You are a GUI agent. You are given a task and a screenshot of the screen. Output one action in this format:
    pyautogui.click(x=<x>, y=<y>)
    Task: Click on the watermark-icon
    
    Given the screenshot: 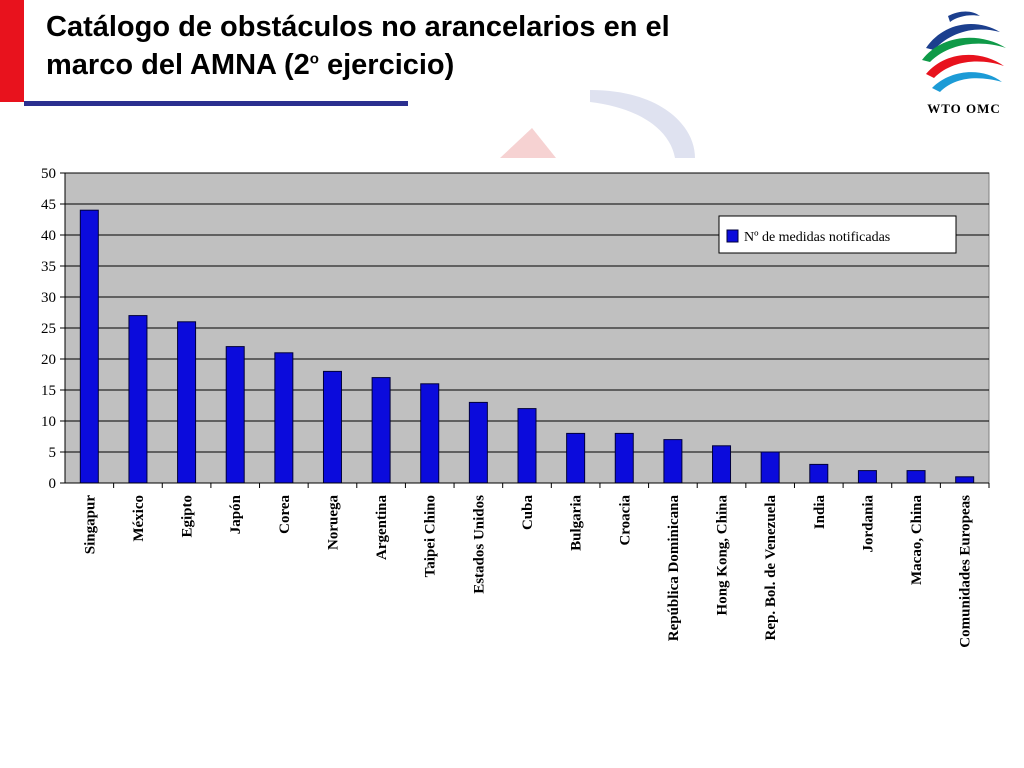 What is the action you would take?
    pyautogui.click(x=597, y=124)
    